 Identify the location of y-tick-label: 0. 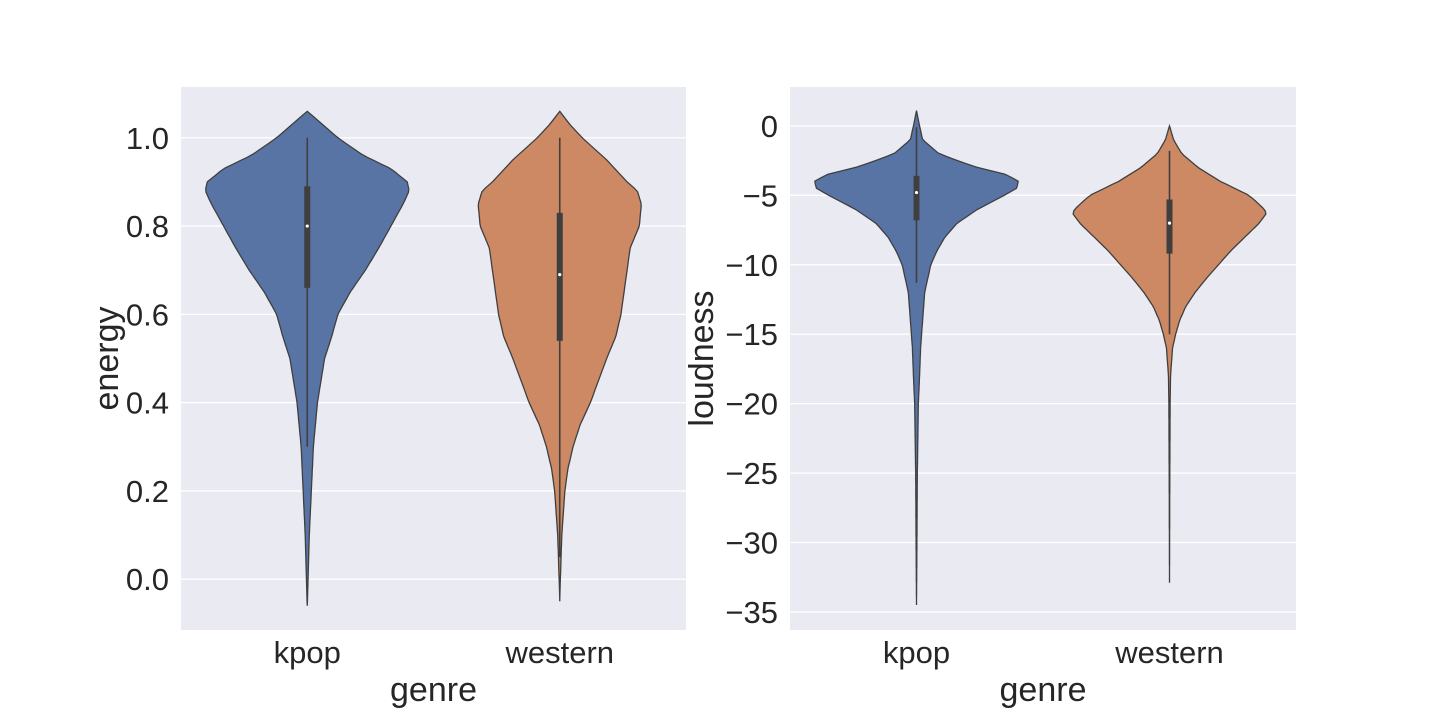
(769, 126).